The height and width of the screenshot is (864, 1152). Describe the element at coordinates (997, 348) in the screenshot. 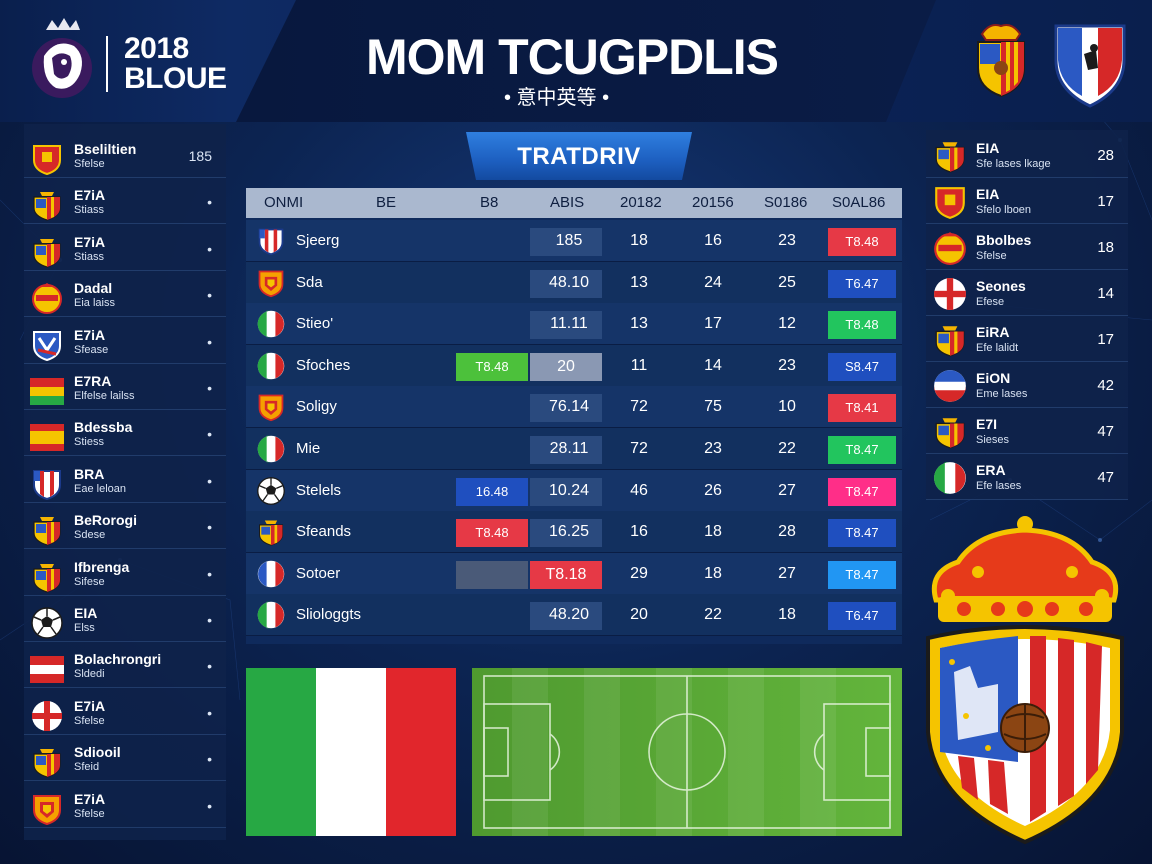

I see `list-item-sub: Efe lalidt` at that location.